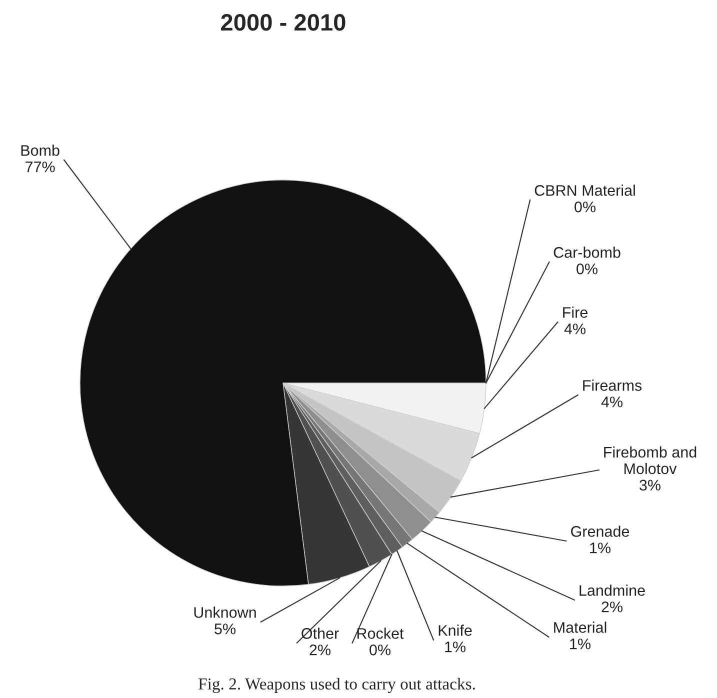 Image resolution: width=717 pixels, height=698 pixels. Describe the element at coordinates (650, 485) in the screenshot. I see `data-label: 3%` at that location.